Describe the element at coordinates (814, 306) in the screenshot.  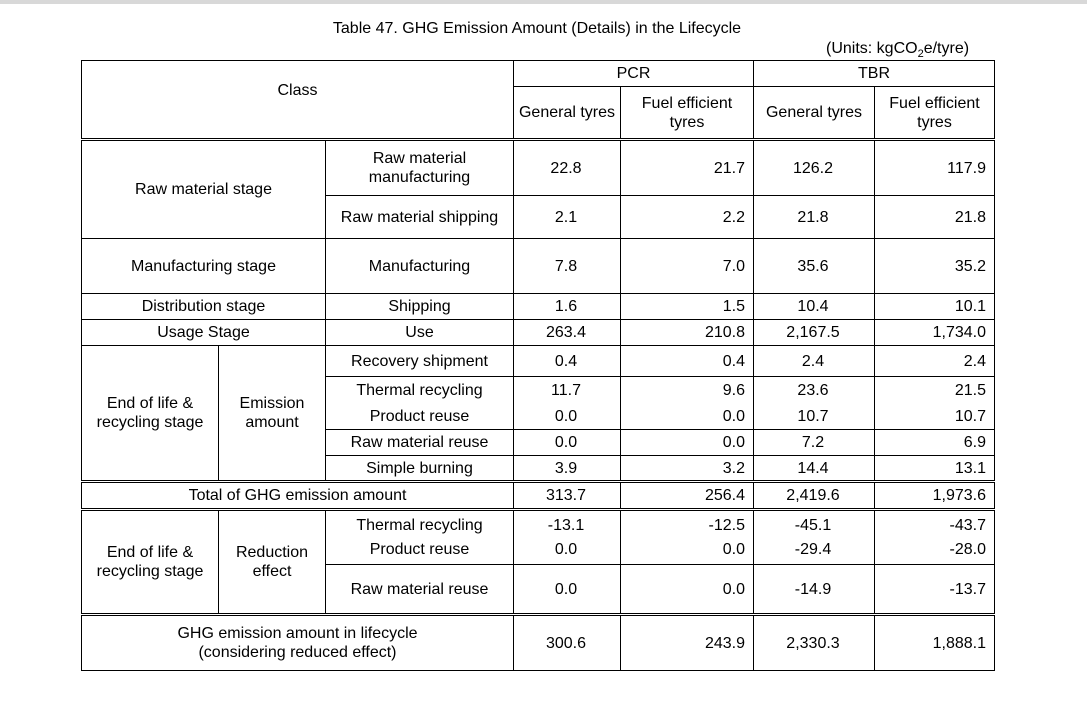
I see `value-cell: 10.4` at that location.